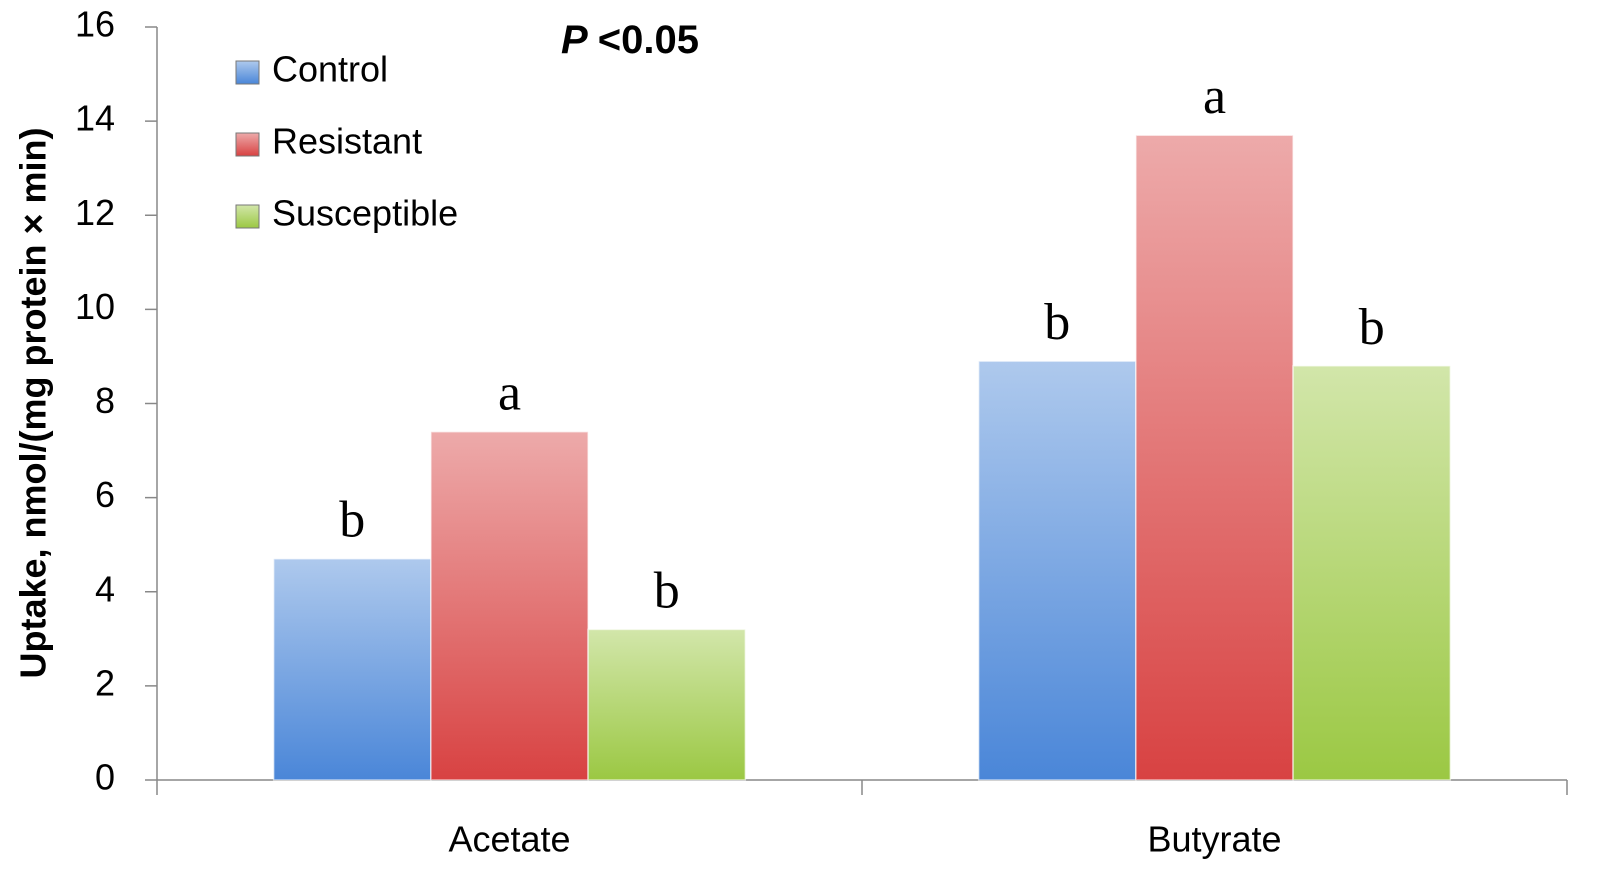 The image size is (1614, 888). Describe the element at coordinates (105, 588) in the screenshot. I see `y-tick-label: 4` at that location.